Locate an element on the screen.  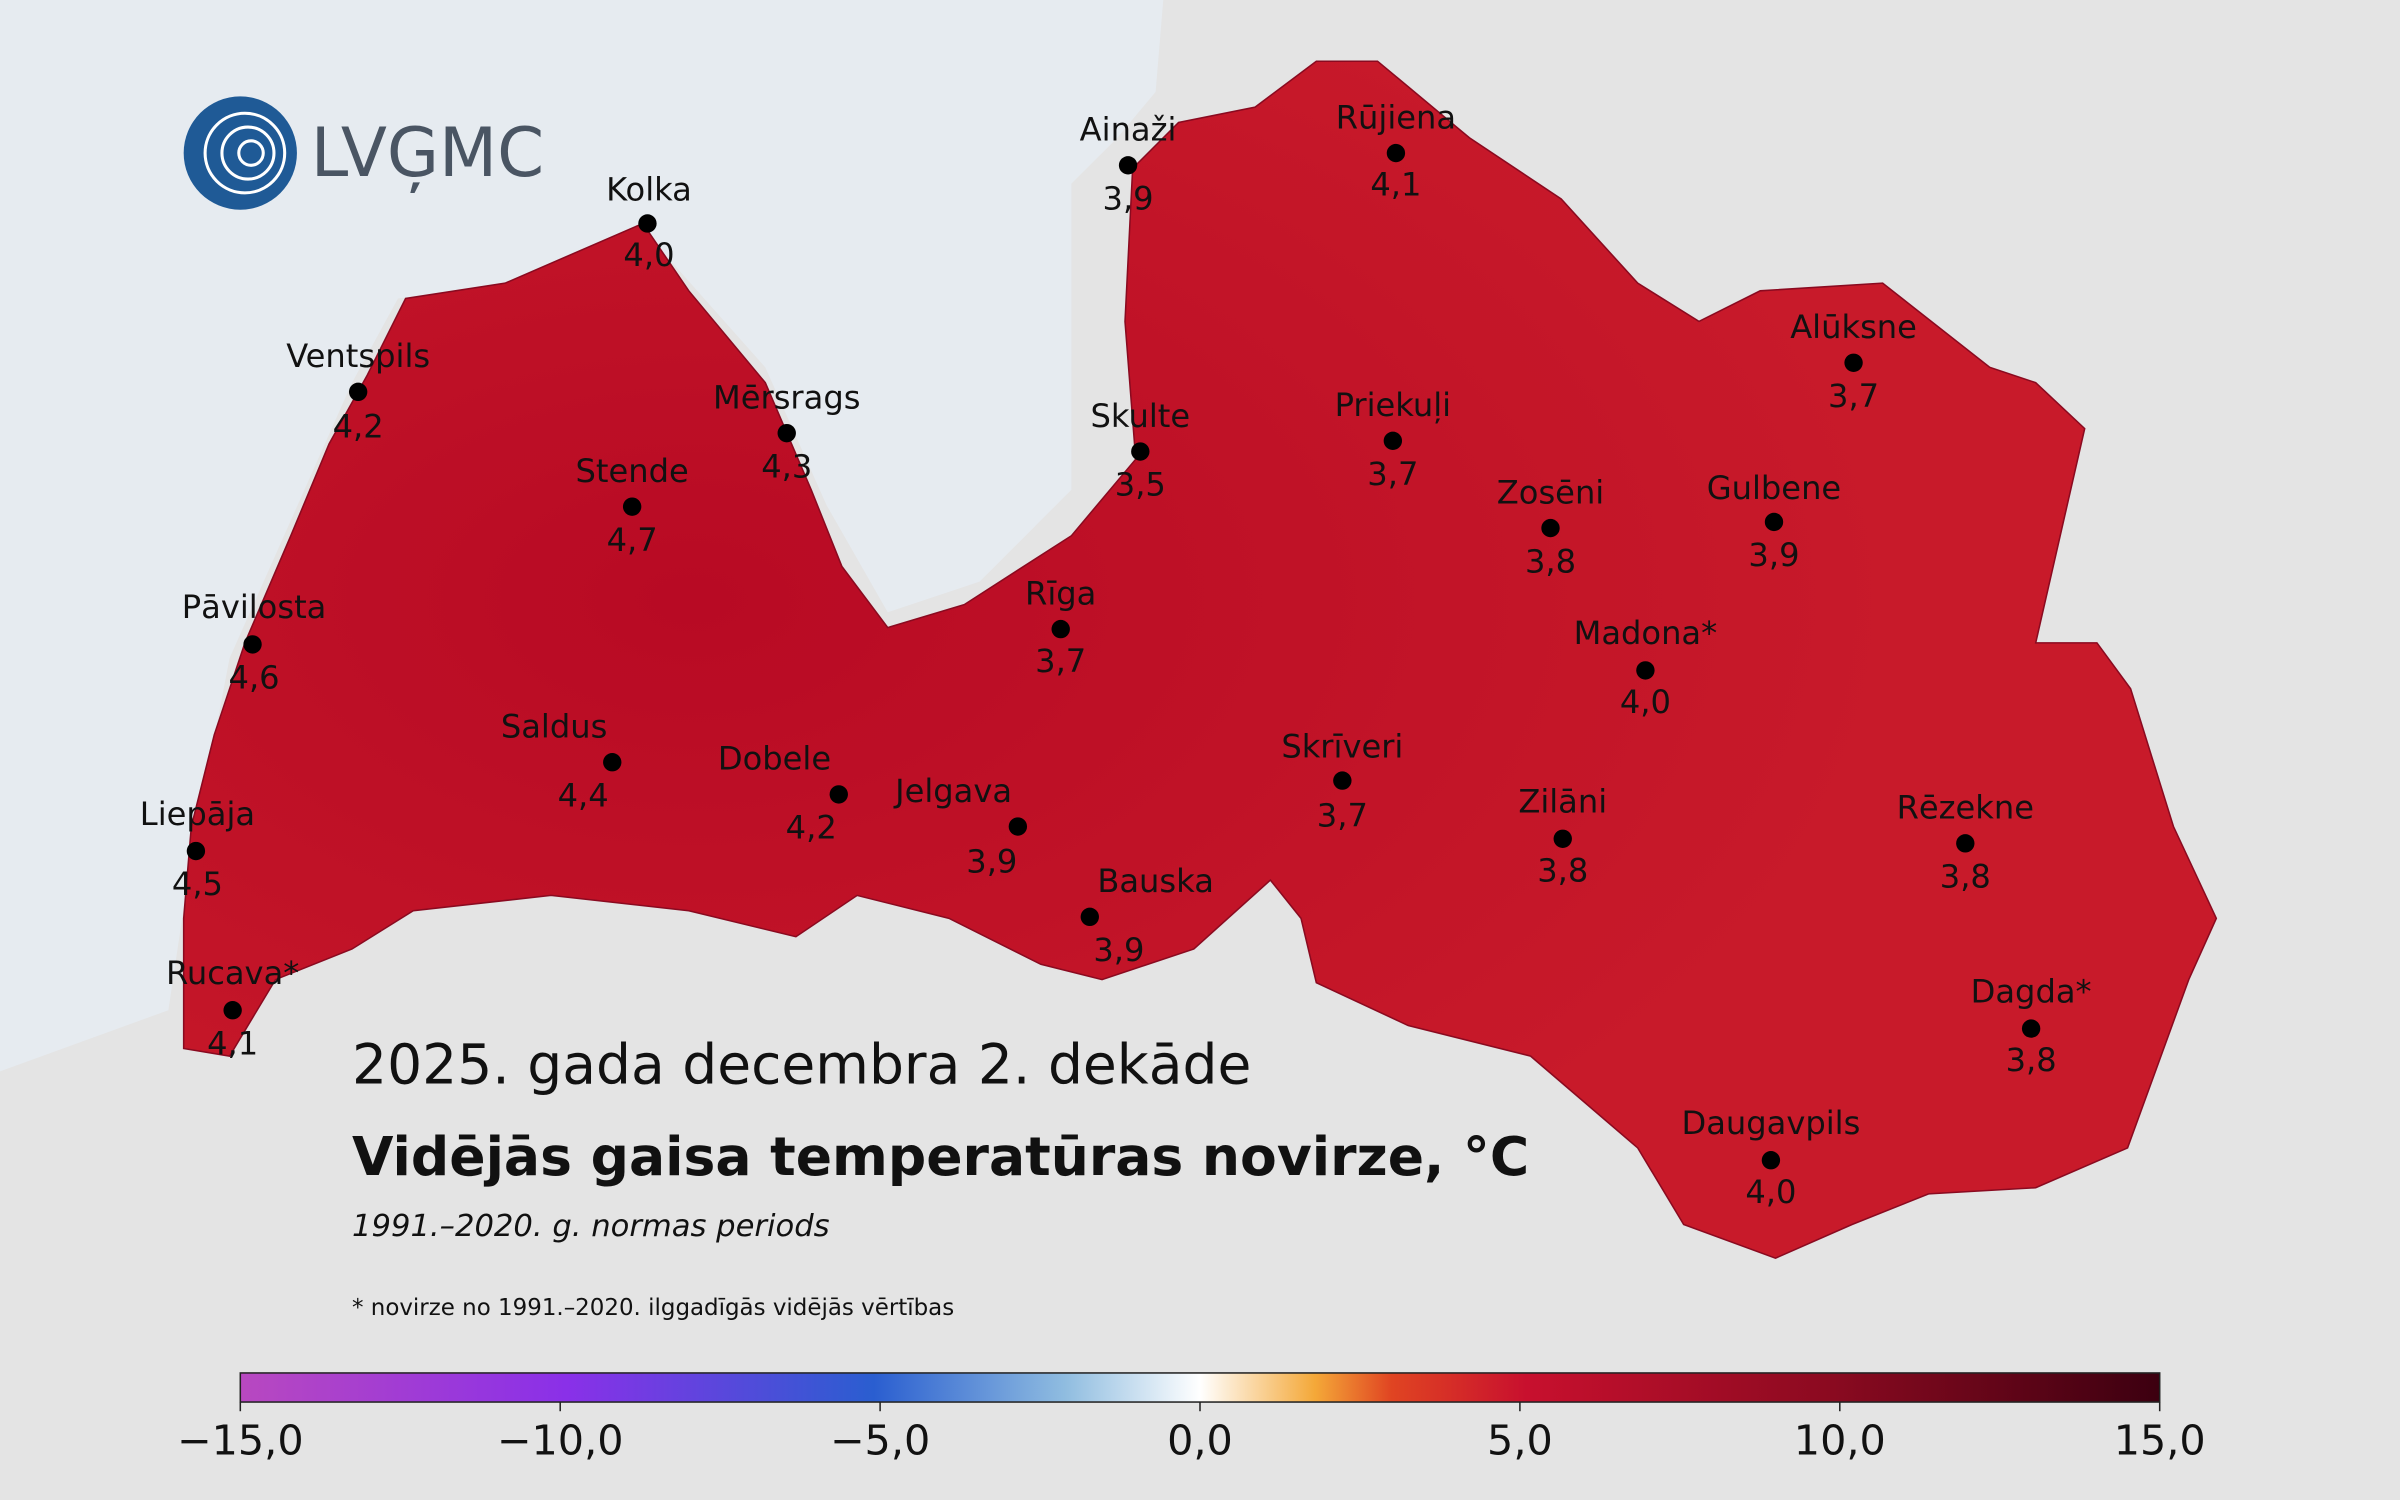
station-name: Alūksne is located at coordinates (1853, 327).